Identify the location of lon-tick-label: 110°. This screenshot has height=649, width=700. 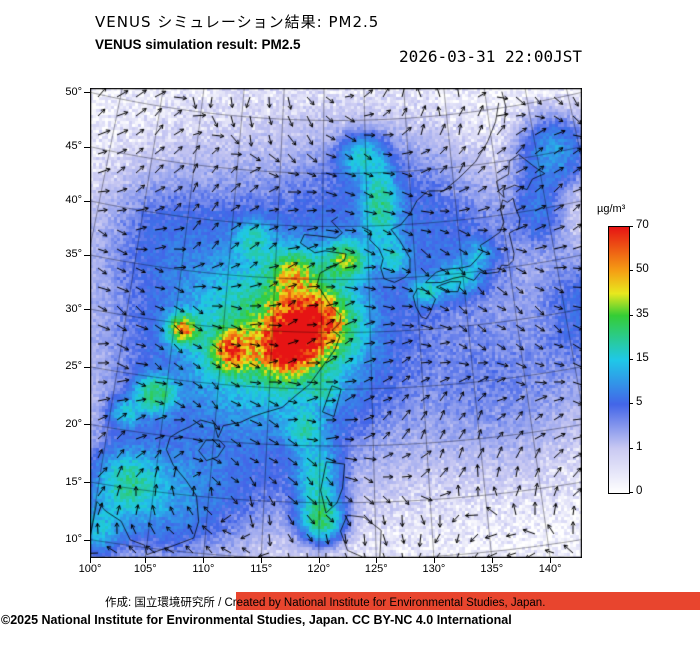
(203, 569).